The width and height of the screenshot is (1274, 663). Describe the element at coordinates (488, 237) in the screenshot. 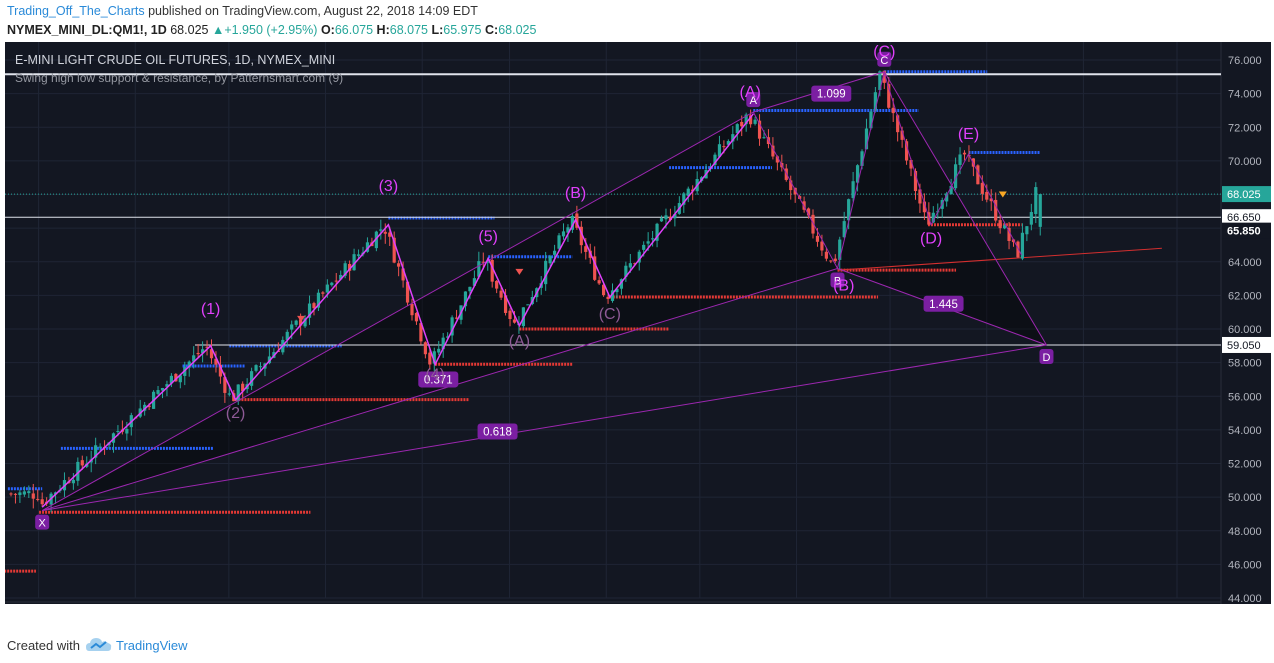

I see `wave-label: (5)` at that location.